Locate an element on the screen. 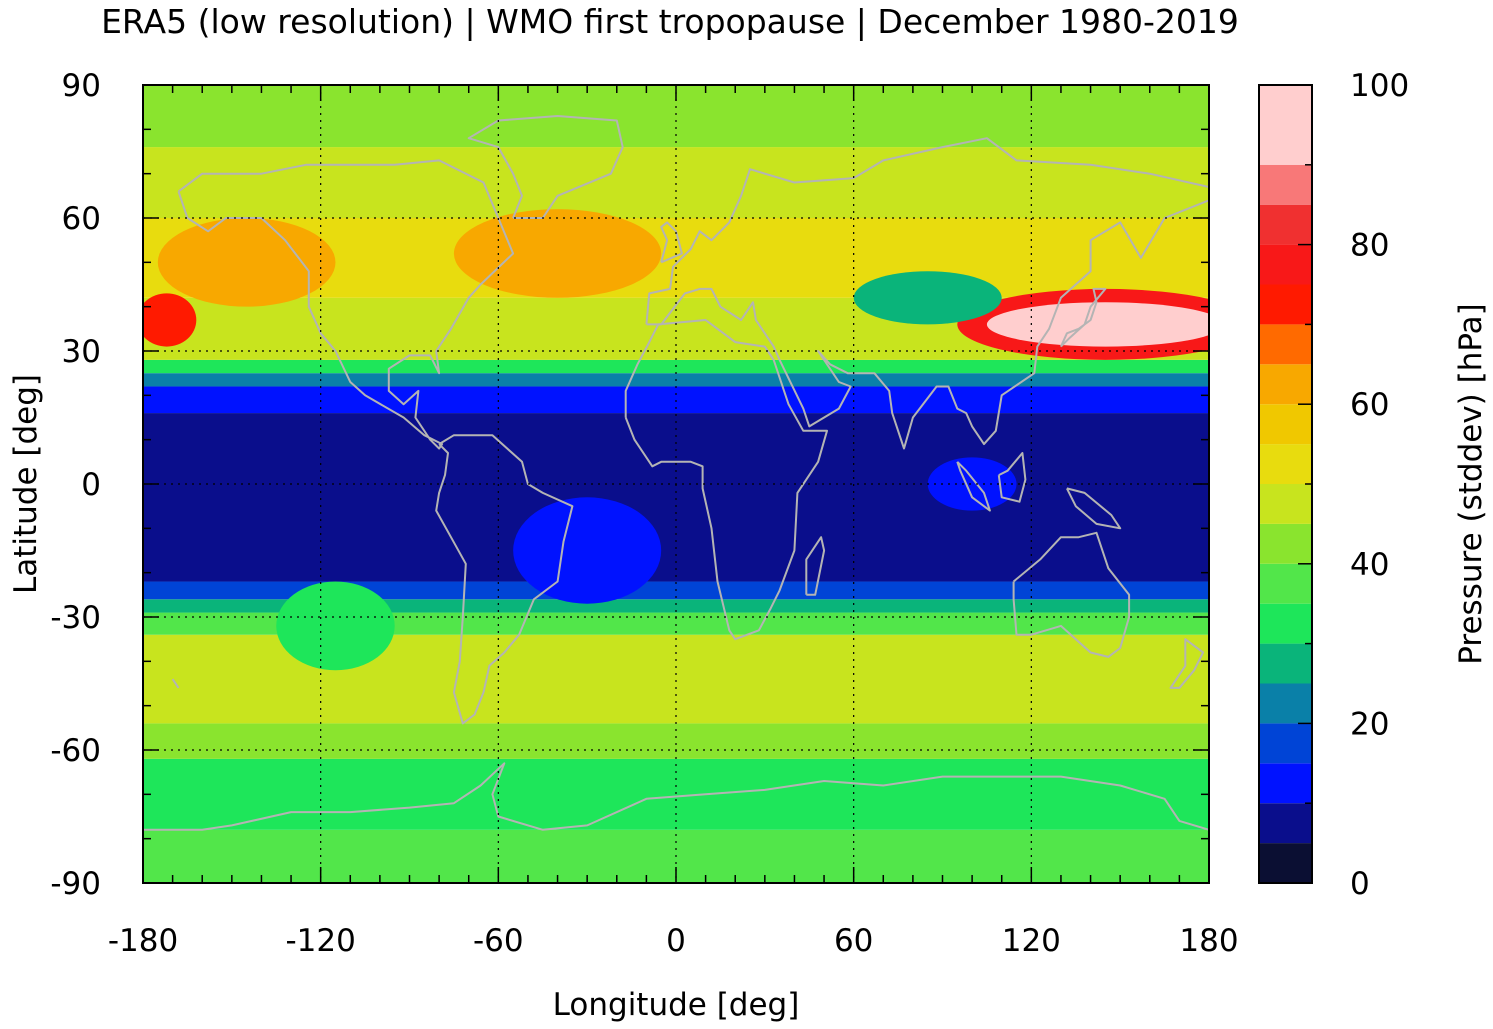  colorbar-tick-label: 60 is located at coordinates (1369, 405).